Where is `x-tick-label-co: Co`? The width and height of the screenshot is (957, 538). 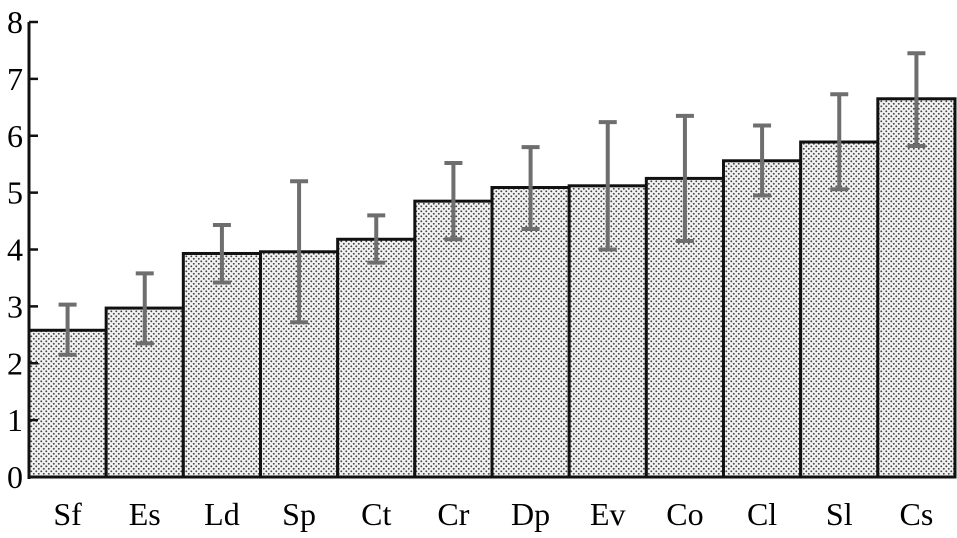
x-tick-label-co: Co is located at coordinates (684, 514).